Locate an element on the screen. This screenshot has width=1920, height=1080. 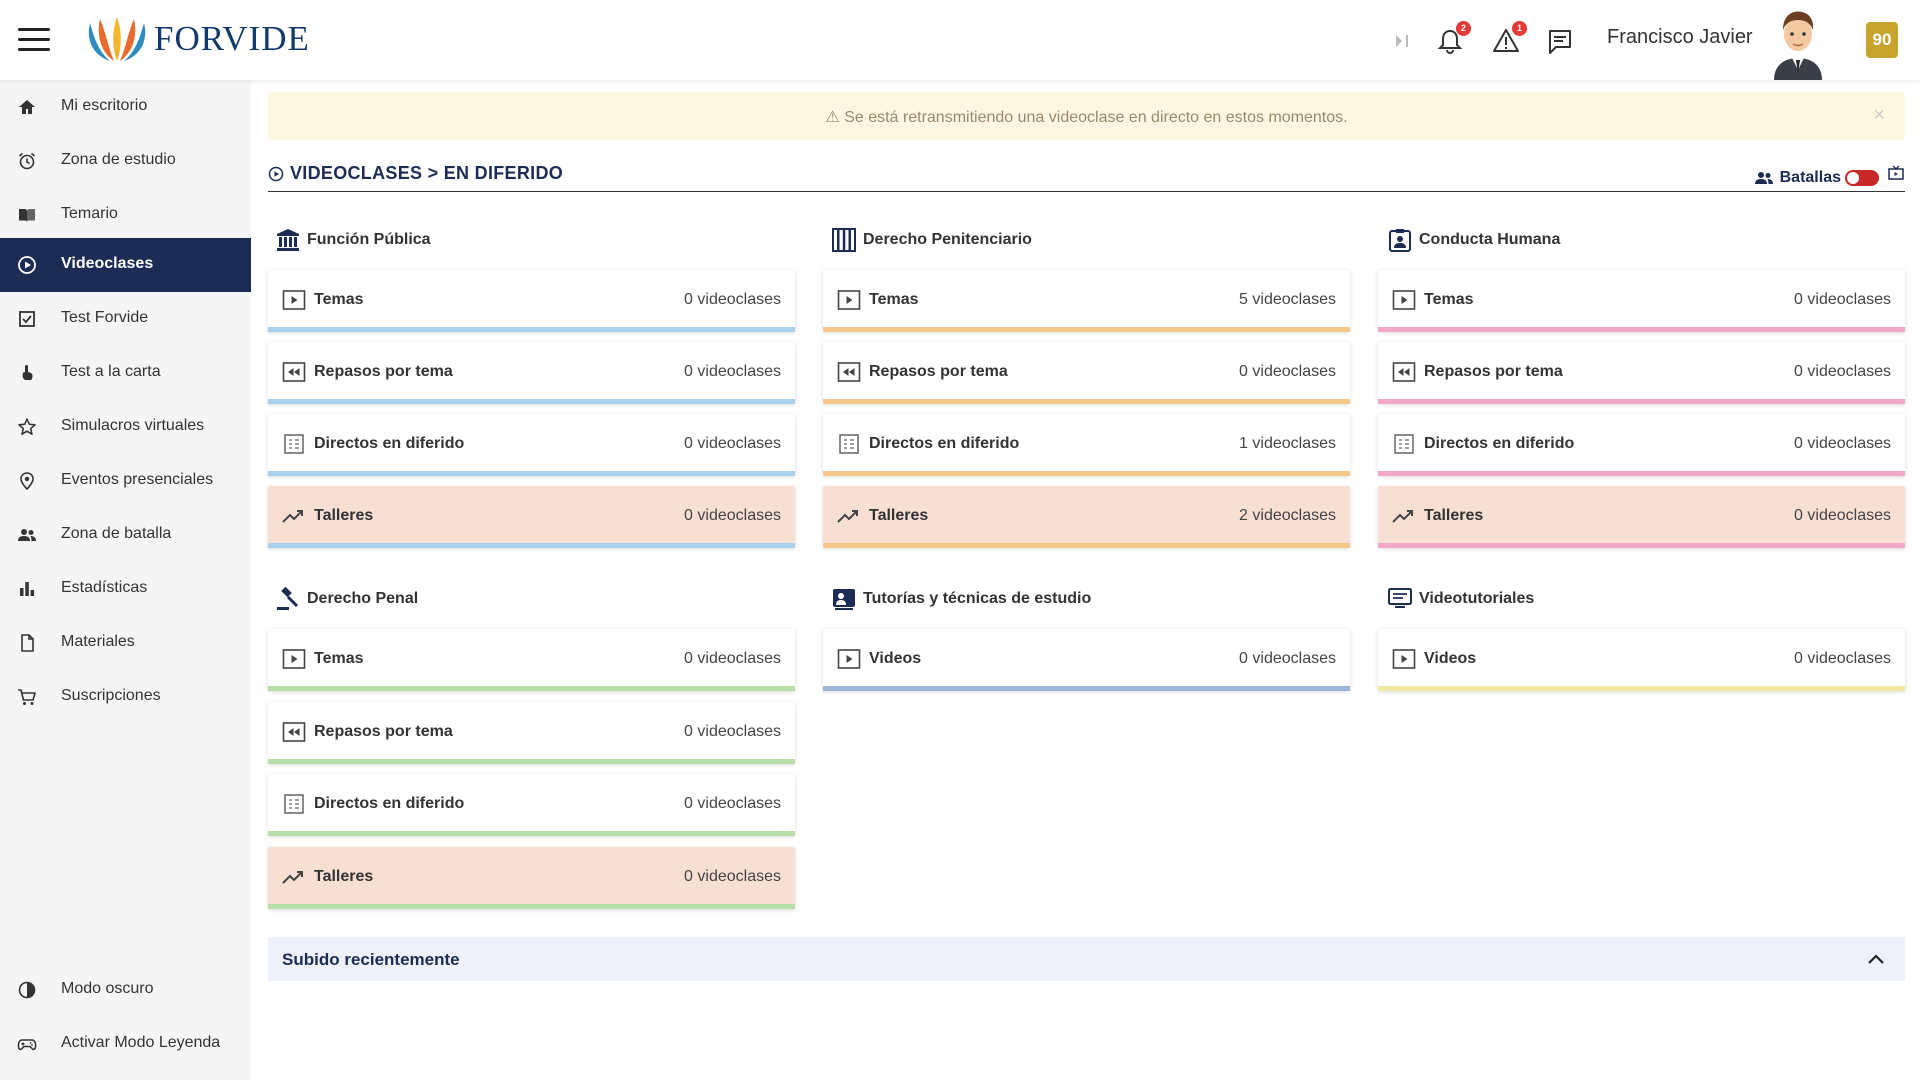
category-title-label: Función Pública is located at coordinates (369, 239).